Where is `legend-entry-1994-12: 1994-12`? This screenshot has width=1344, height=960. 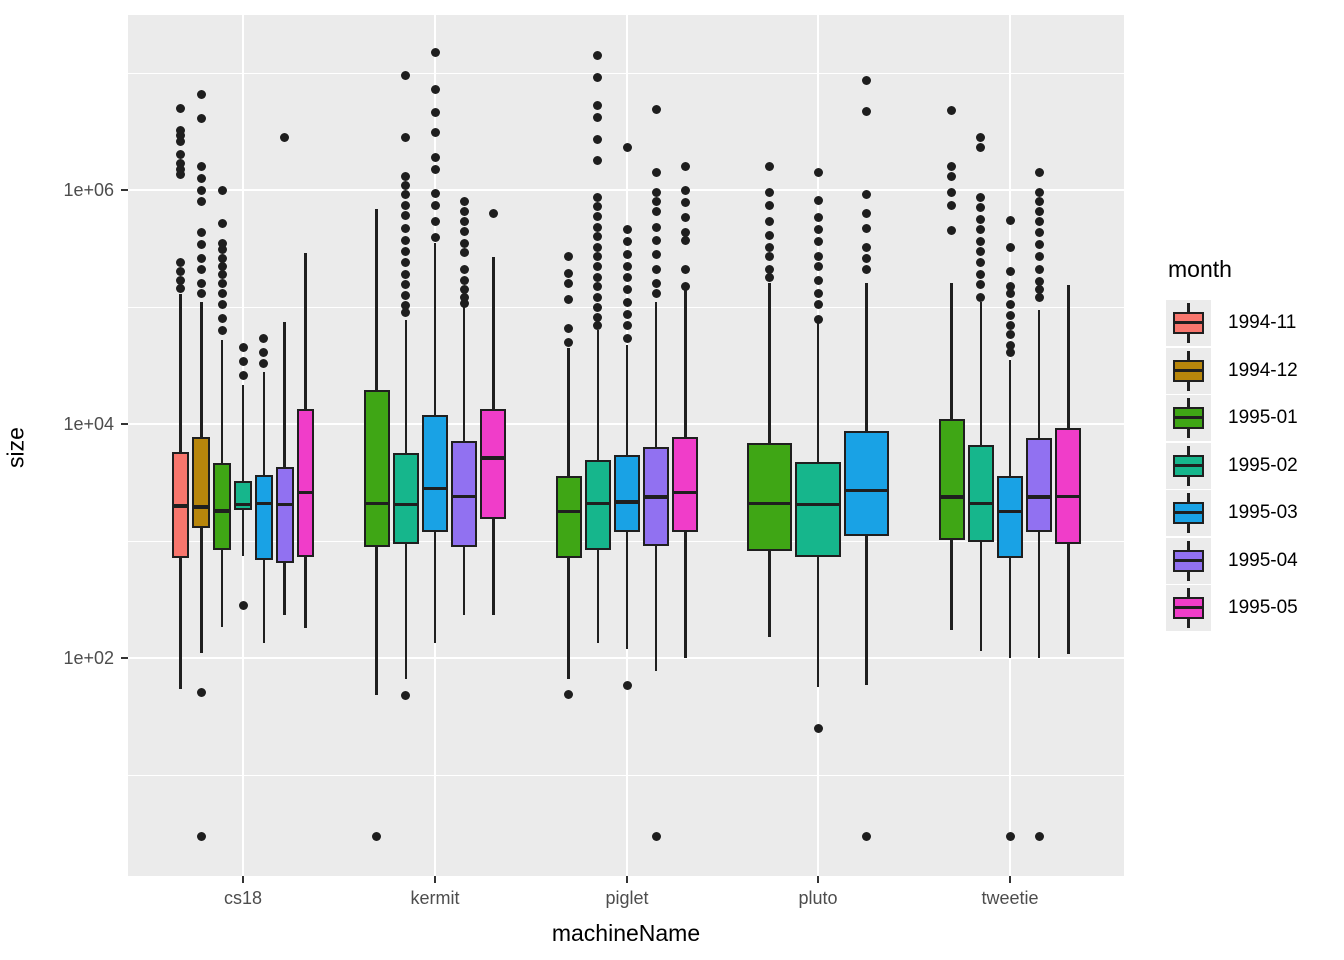
legend-entry-1994-12: 1994-12 is located at coordinates (1251, 371).